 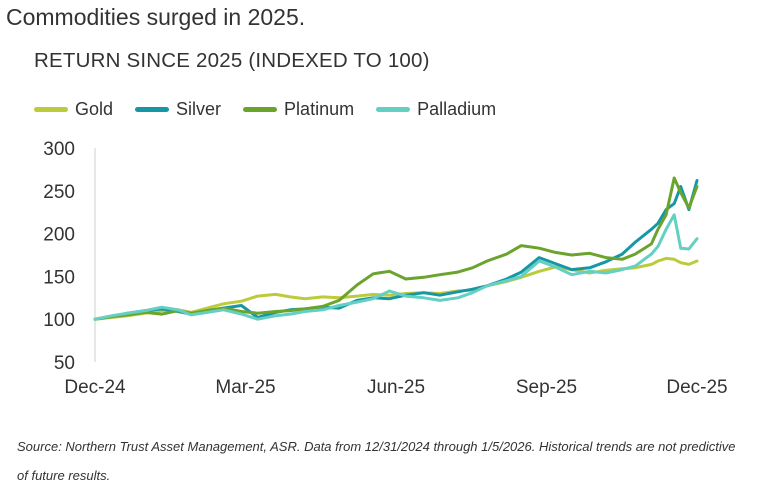 What do you see at coordinates (260, 109) in the screenshot?
I see `legend-swatch-platinum` at bounding box center [260, 109].